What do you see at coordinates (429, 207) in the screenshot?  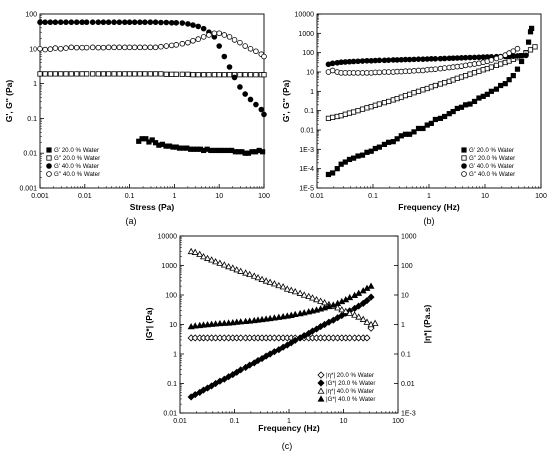 I see `x-axis-label: Frequency (Hz)` at bounding box center [429, 207].